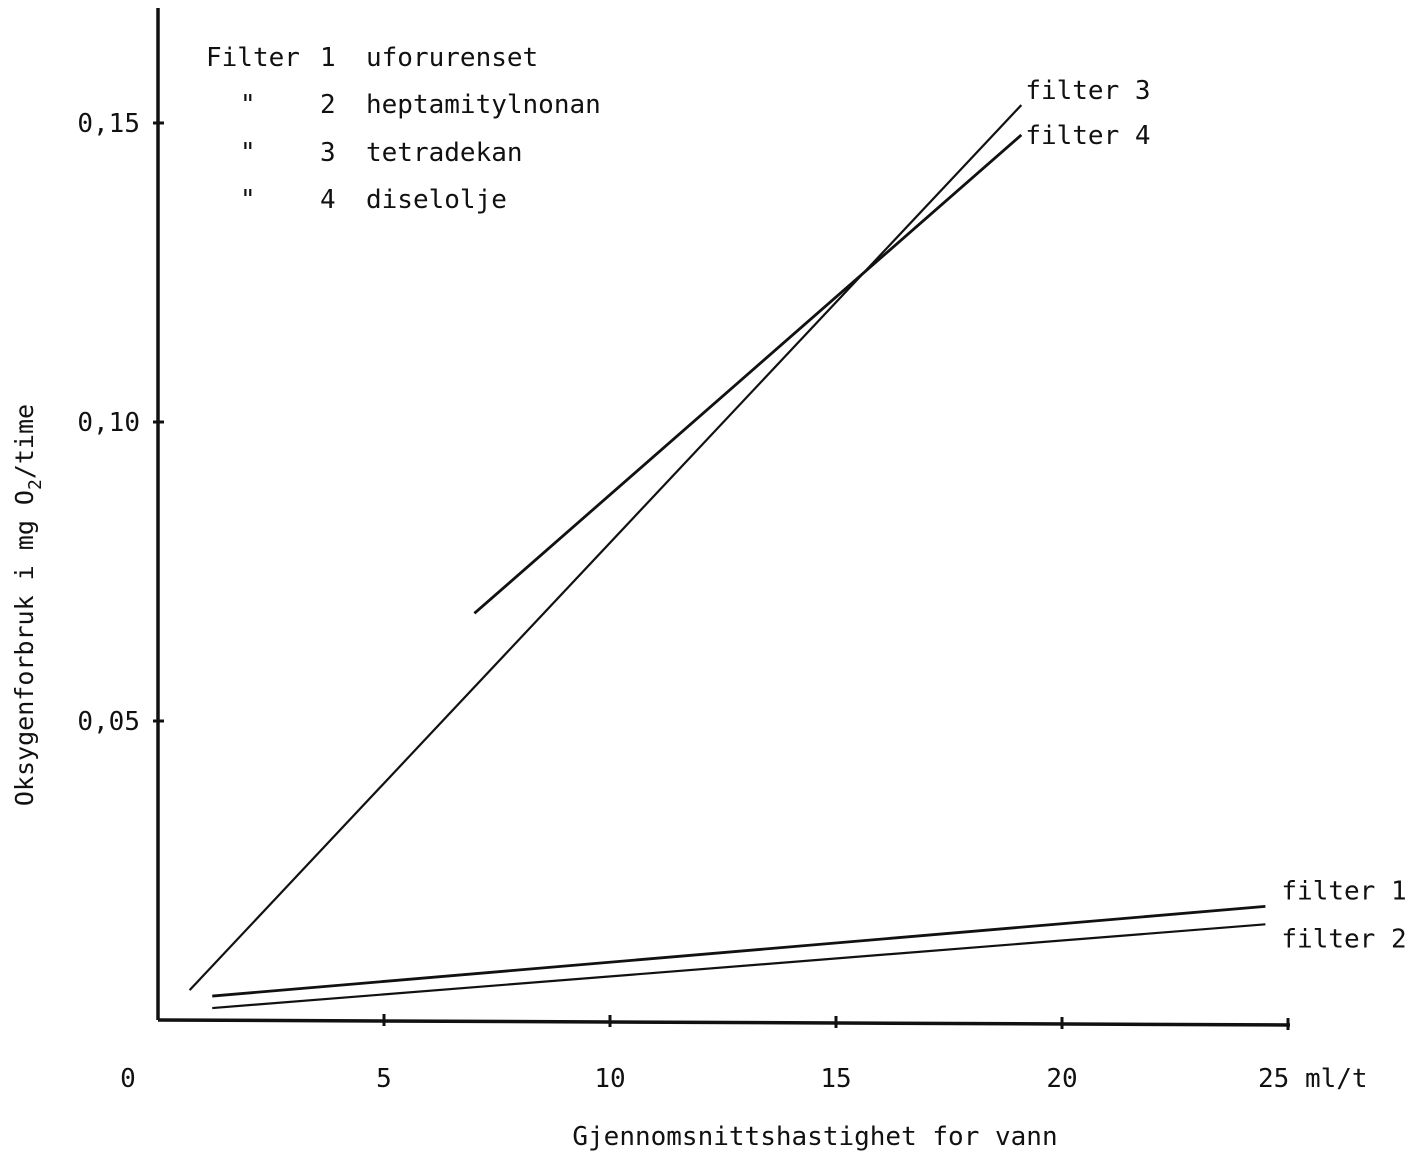  What do you see at coordinates (35, 484) in the screenshot?
I see `y-axis-label-subscript: 2` at bounding box center [35, 484].